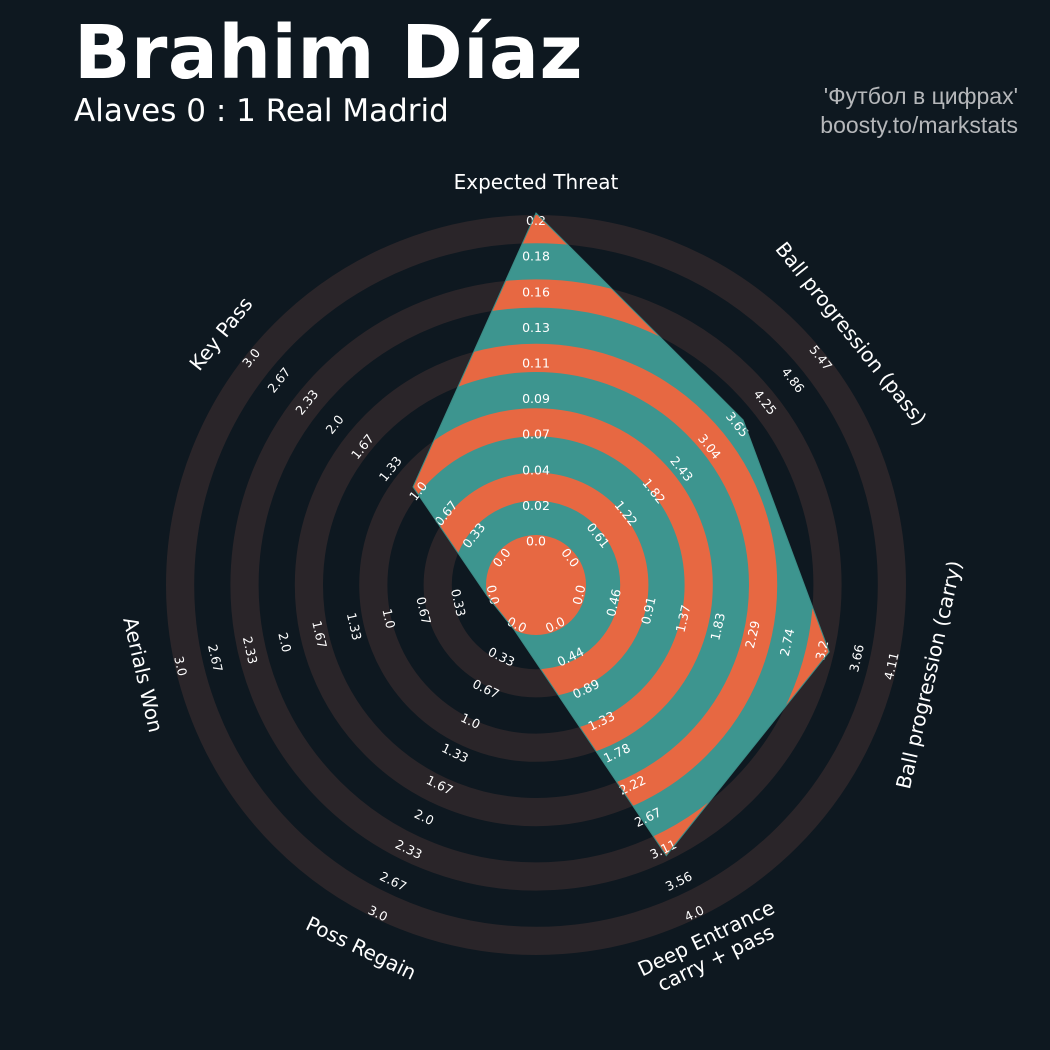 The width and height of the screenshot is (1050, 1050). I want to click on tick-label: 0.11, so click(536, 363).